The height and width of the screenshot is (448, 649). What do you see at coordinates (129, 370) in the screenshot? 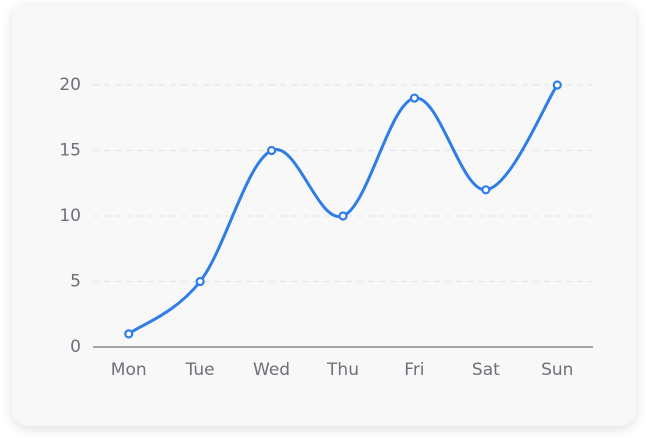
I see `x-tick-label: Mon` at bounding box center [129, 370].